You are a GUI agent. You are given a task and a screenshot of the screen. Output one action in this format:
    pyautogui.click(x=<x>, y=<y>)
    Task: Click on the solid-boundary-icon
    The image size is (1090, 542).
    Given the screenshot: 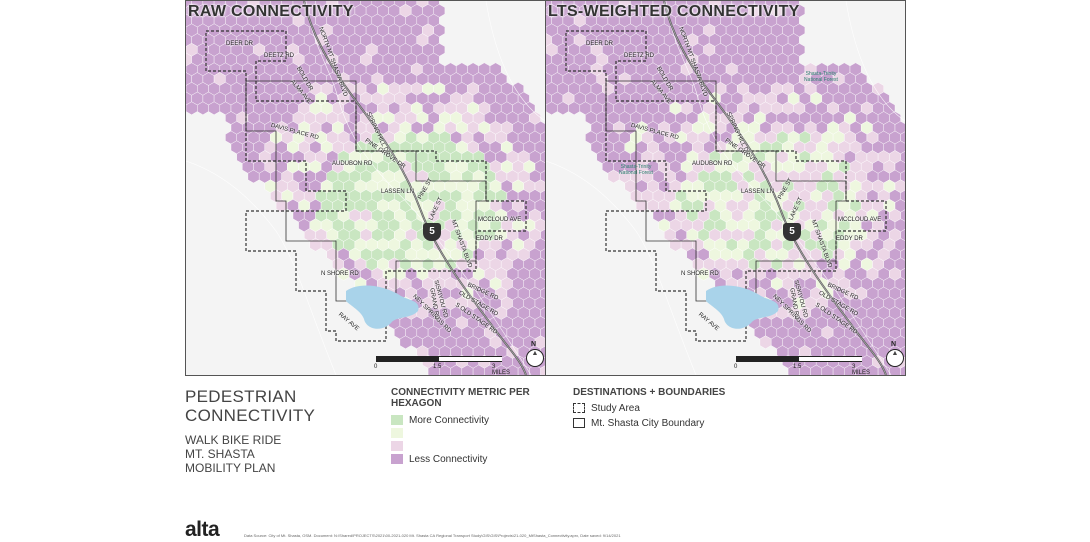 What is the action you would take?
    pyautogui.click(x=579, y=423)
    